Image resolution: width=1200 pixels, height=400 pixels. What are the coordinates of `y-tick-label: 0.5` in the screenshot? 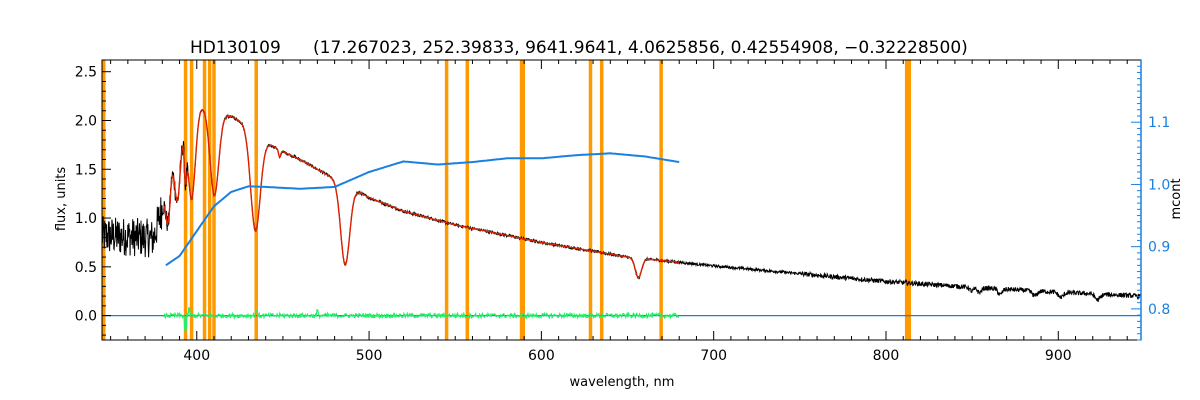 It's located at (86, 268).